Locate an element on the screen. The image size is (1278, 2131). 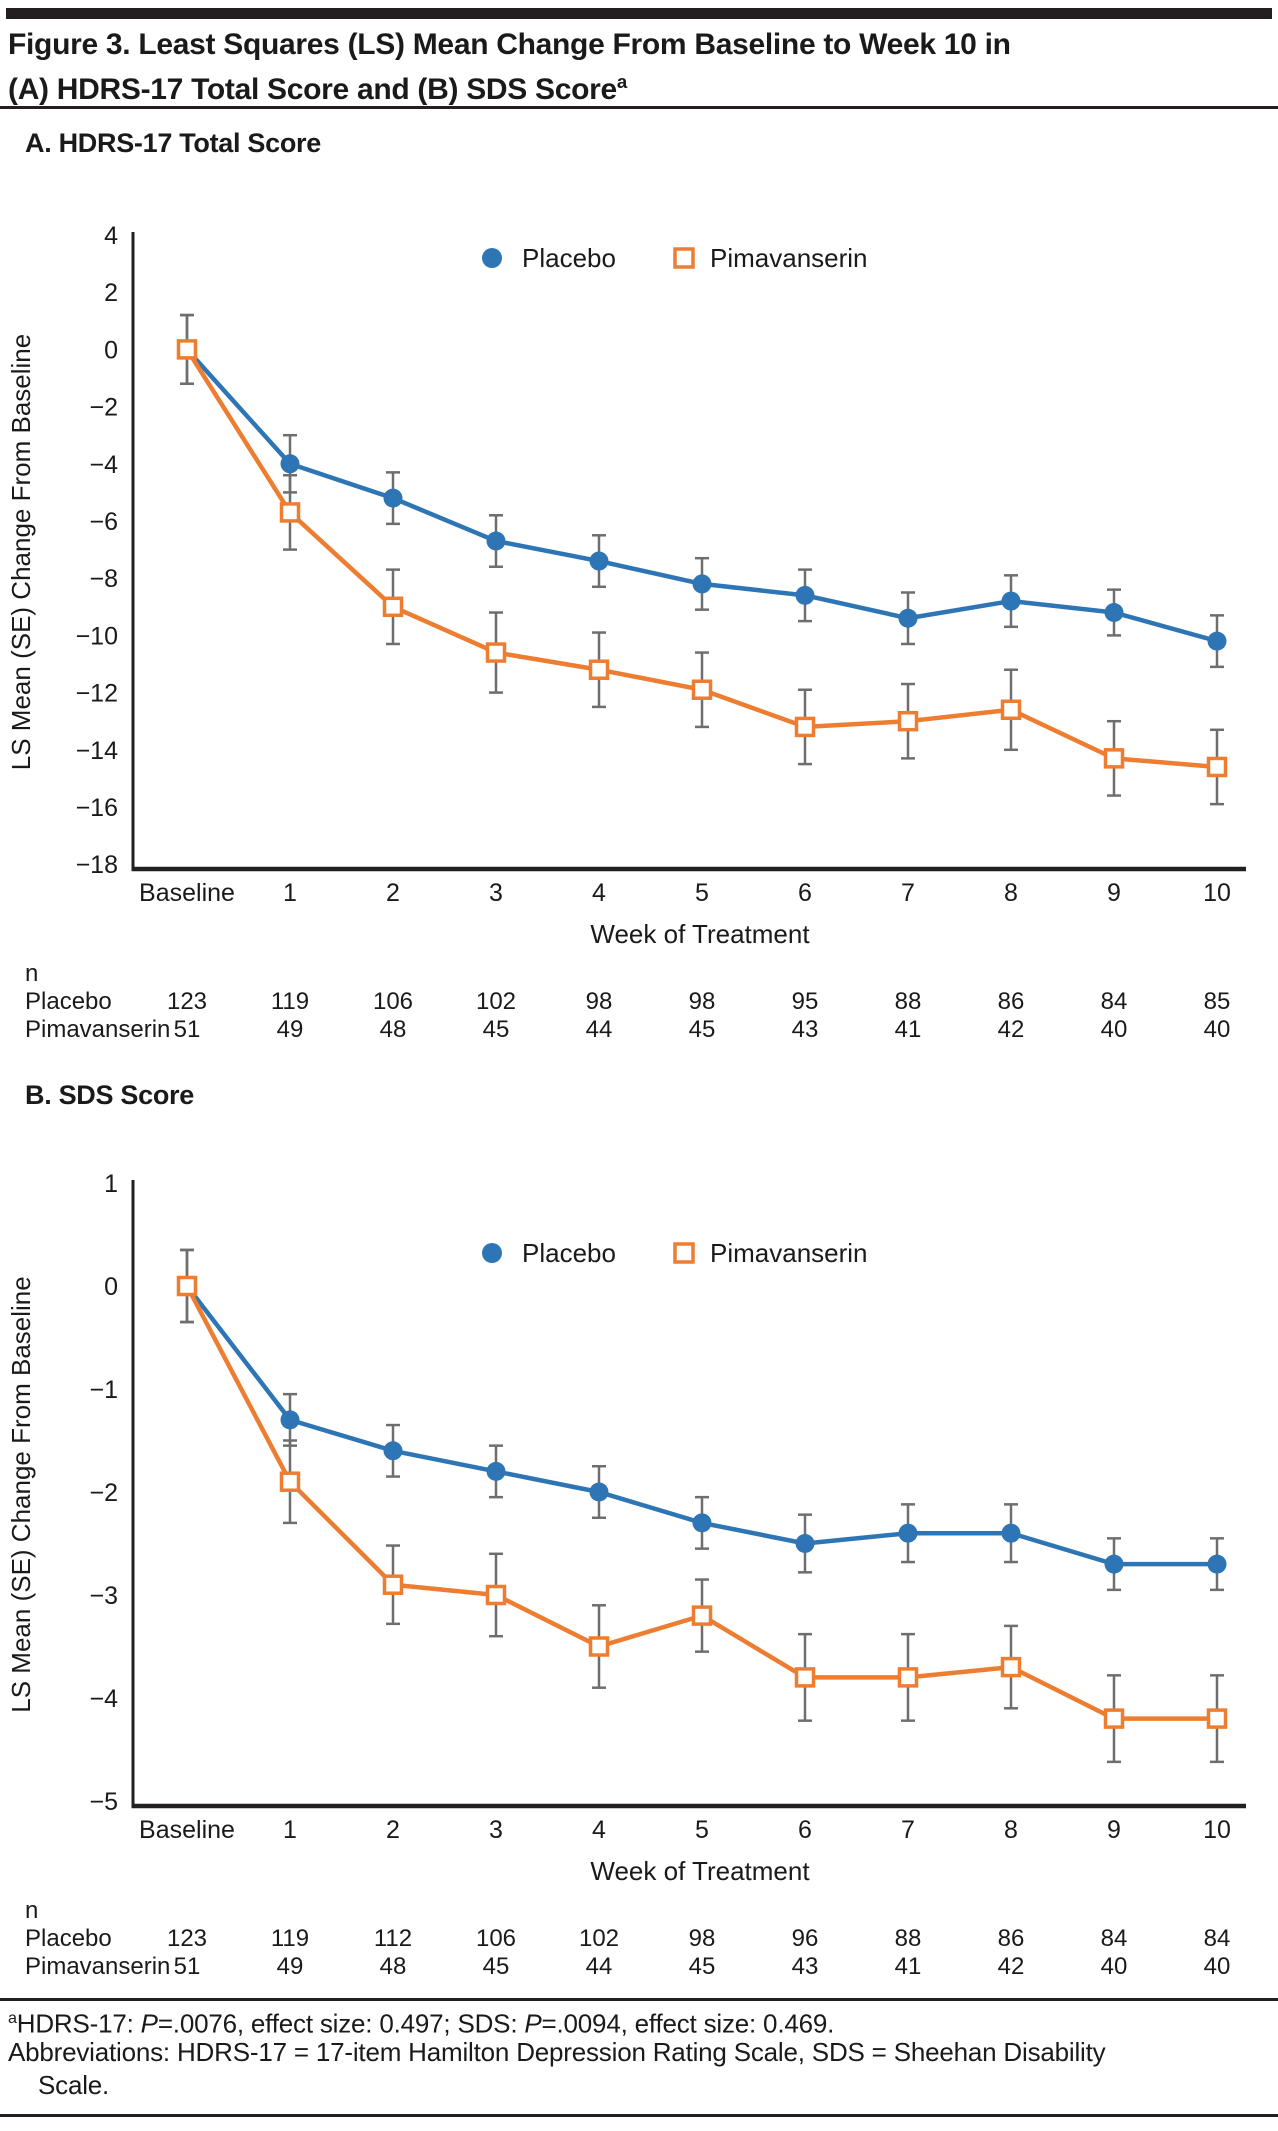
x-tick-label: 3 is located at coordinates (496, 1830).